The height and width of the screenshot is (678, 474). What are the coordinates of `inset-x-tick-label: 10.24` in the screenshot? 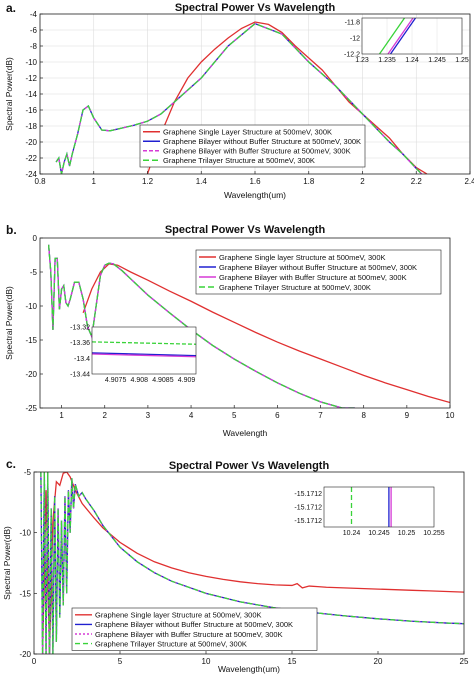 It's located at (352, 533).